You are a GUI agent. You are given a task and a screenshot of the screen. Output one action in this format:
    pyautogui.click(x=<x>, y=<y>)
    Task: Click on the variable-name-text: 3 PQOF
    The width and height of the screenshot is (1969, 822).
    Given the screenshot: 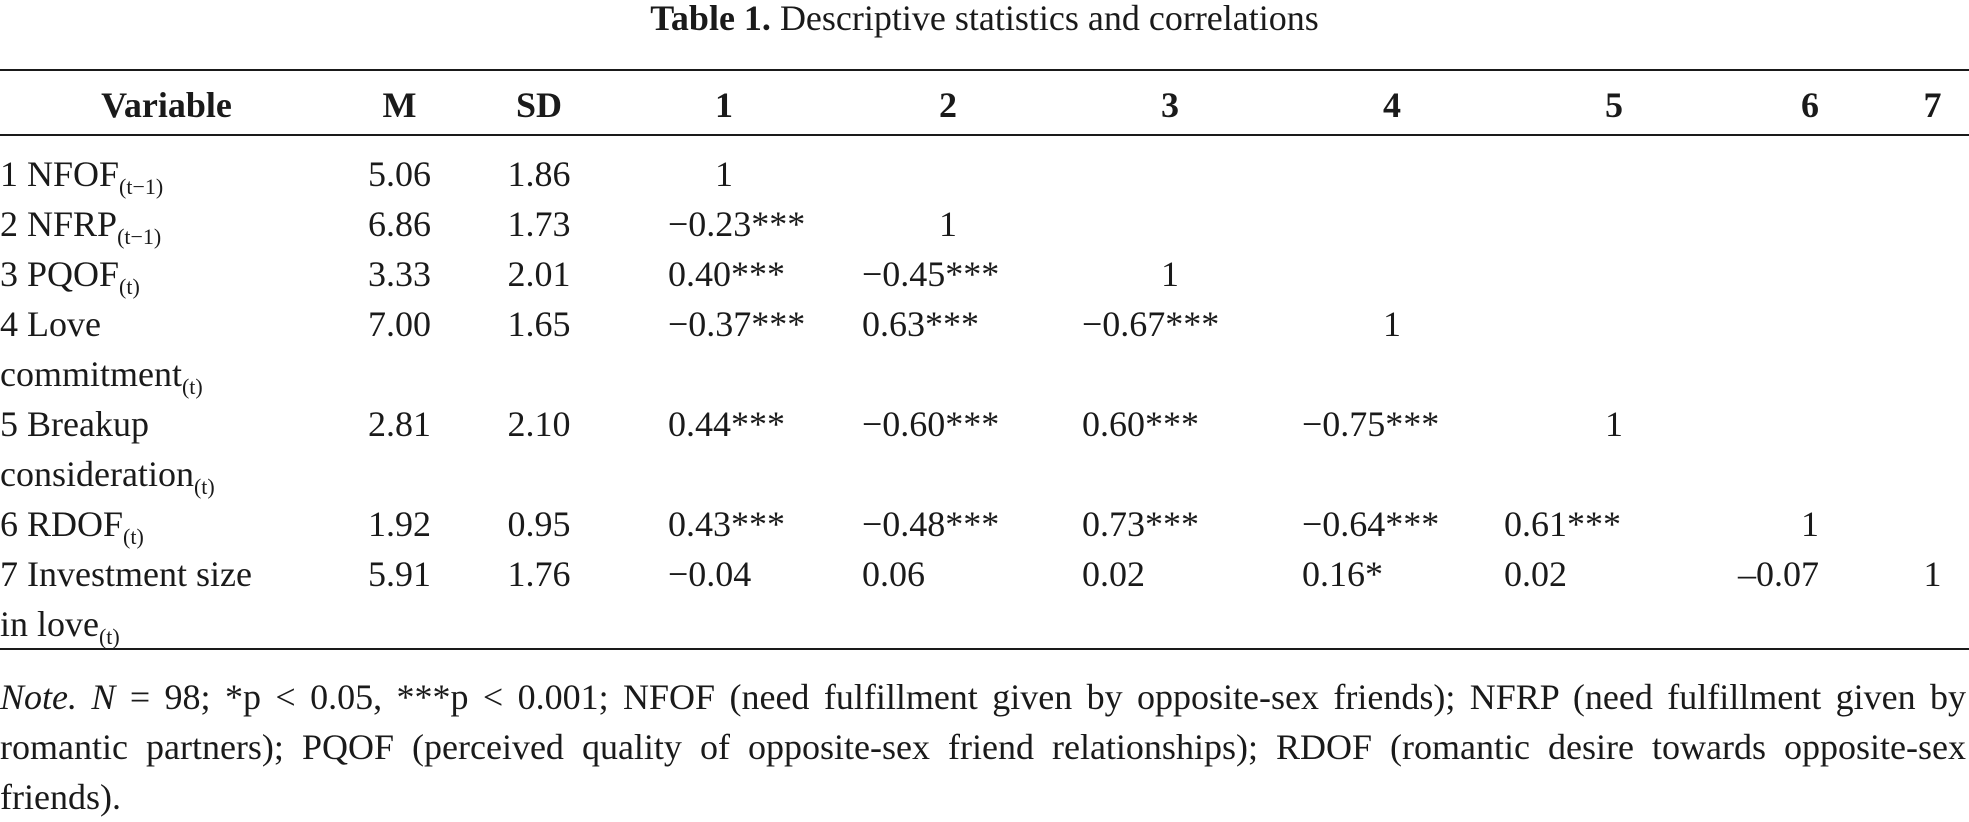 What is the action you would take?
    pyautogui.click(x=60, y=274)
    